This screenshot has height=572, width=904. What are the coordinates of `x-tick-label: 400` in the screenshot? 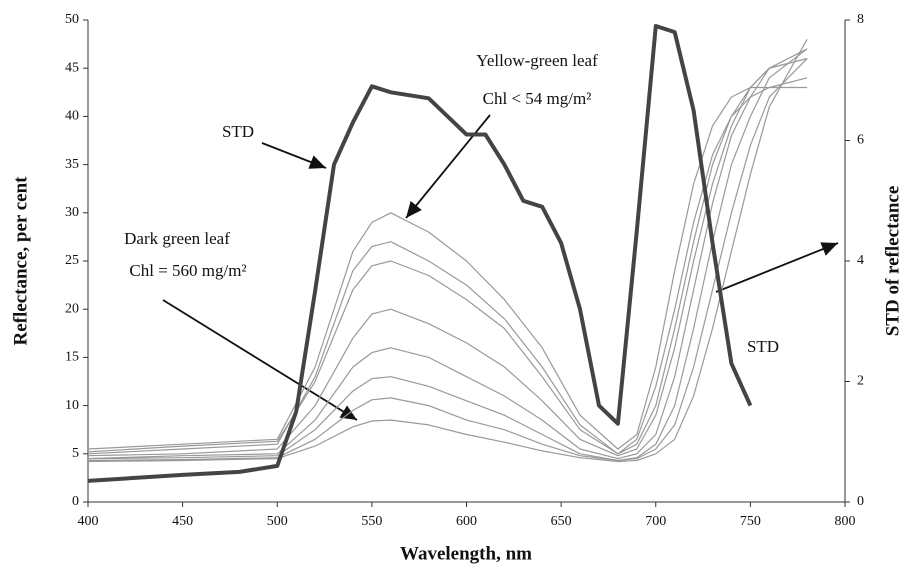 It's located at (88, 521).